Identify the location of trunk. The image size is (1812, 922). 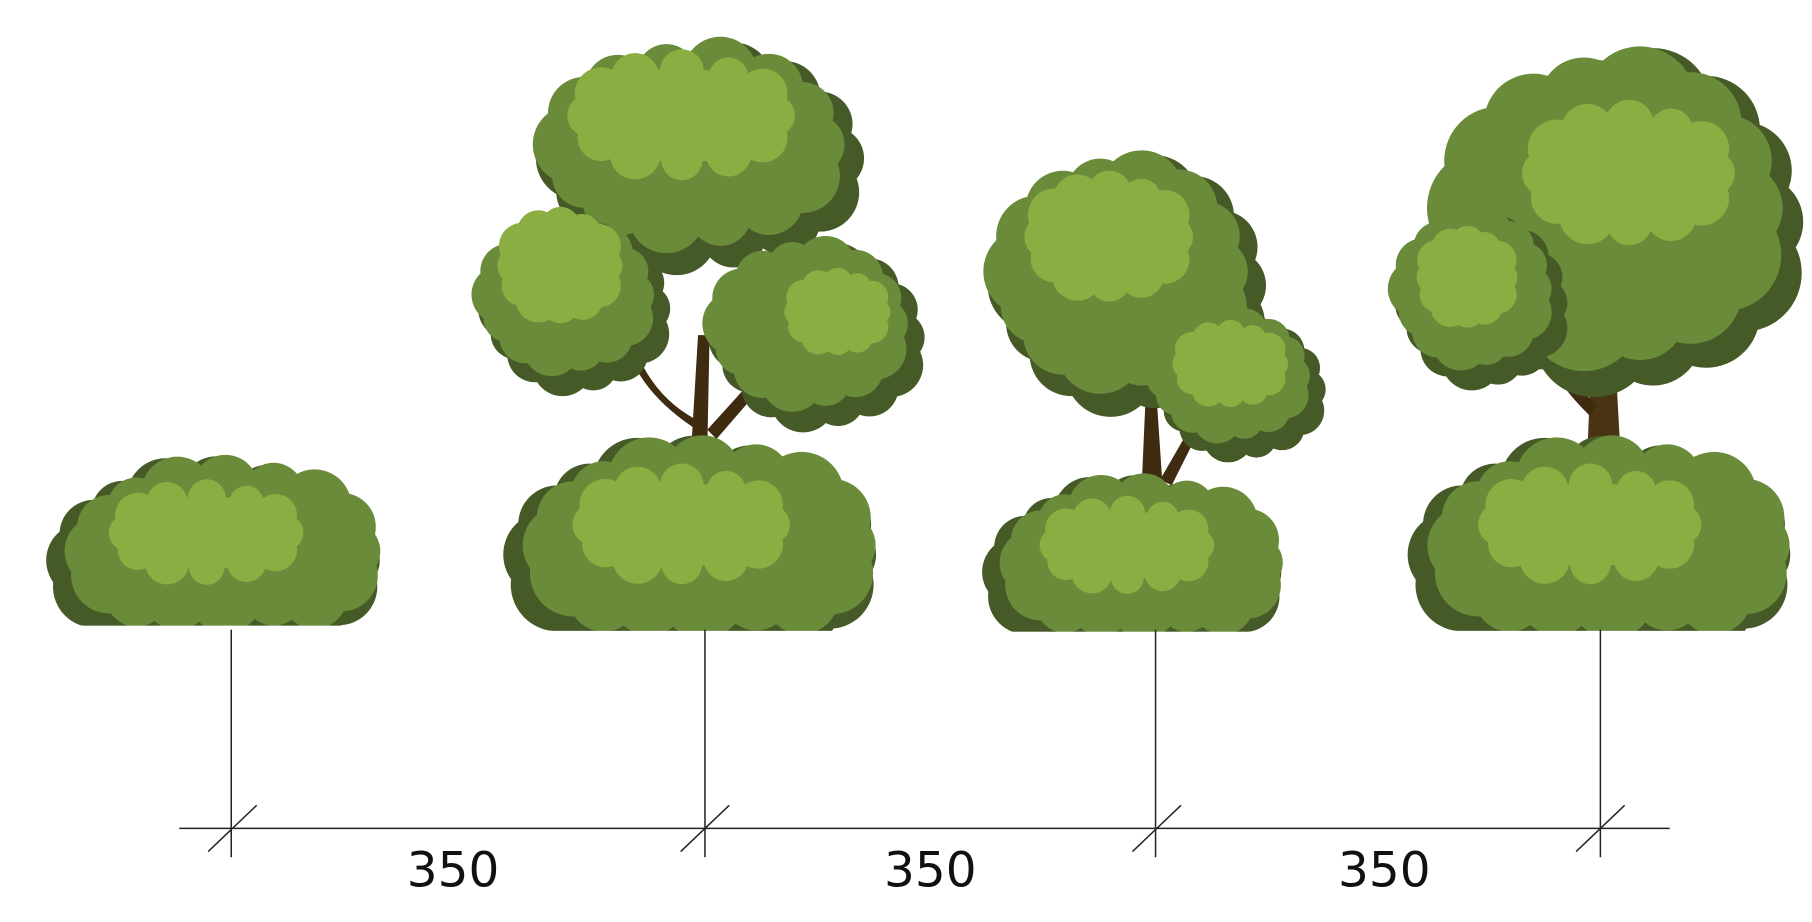
(700, 393).